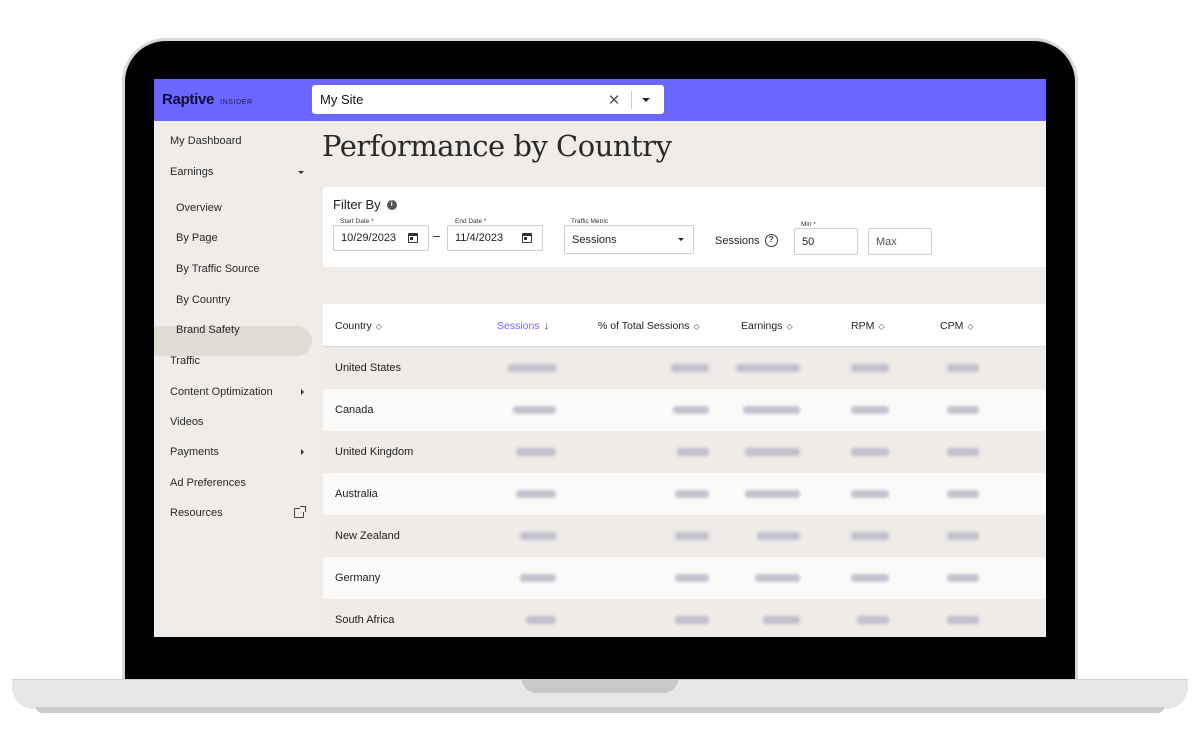  What do you see at coordinates (221, 392) in the screenshot?
I see `sidebar-item-label: Content Optimization` at bounding box center [221, 392].